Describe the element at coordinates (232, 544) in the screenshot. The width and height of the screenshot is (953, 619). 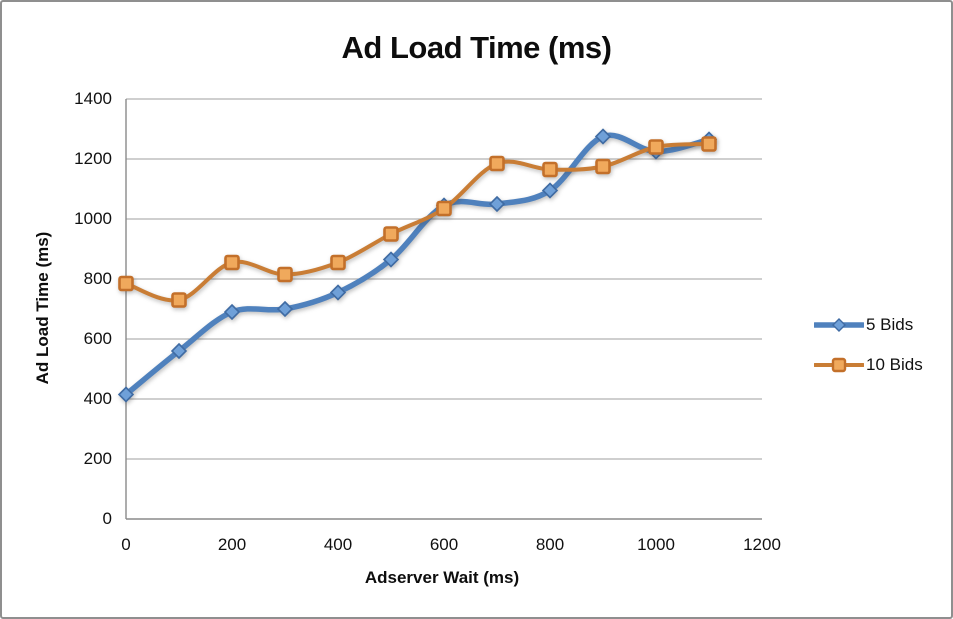
I see `x-tick-label: 200` at that location.